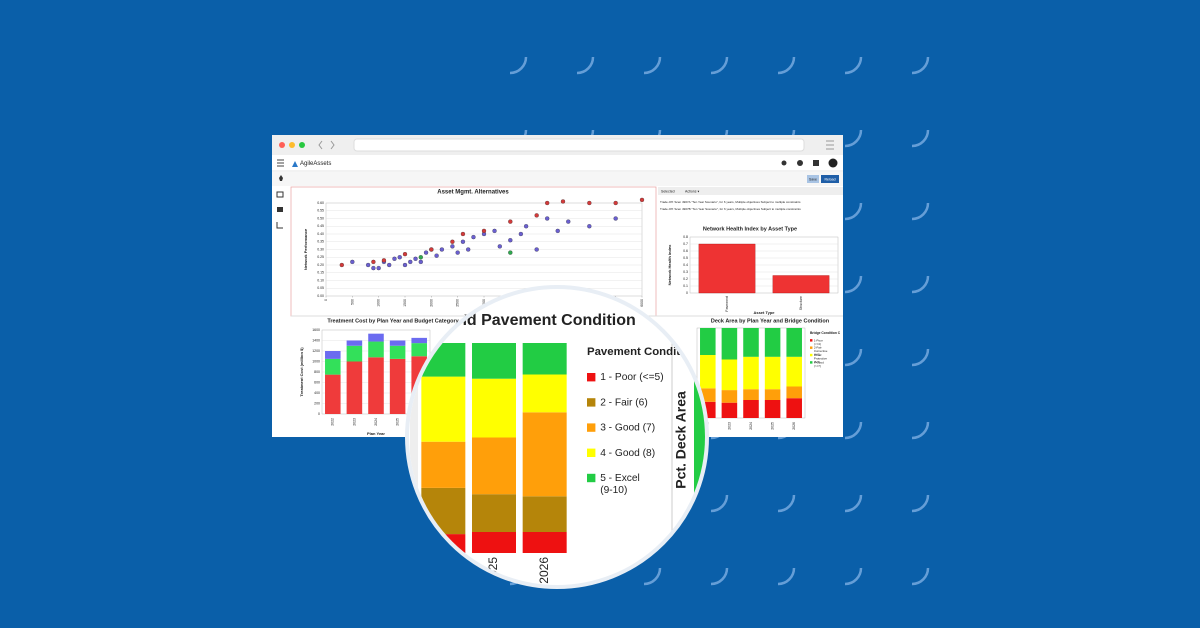 This screenshot has height=628, width=1200. Describe the element at coordinates (295, 164) in the screenshot. I see `logo-mark` at that location.